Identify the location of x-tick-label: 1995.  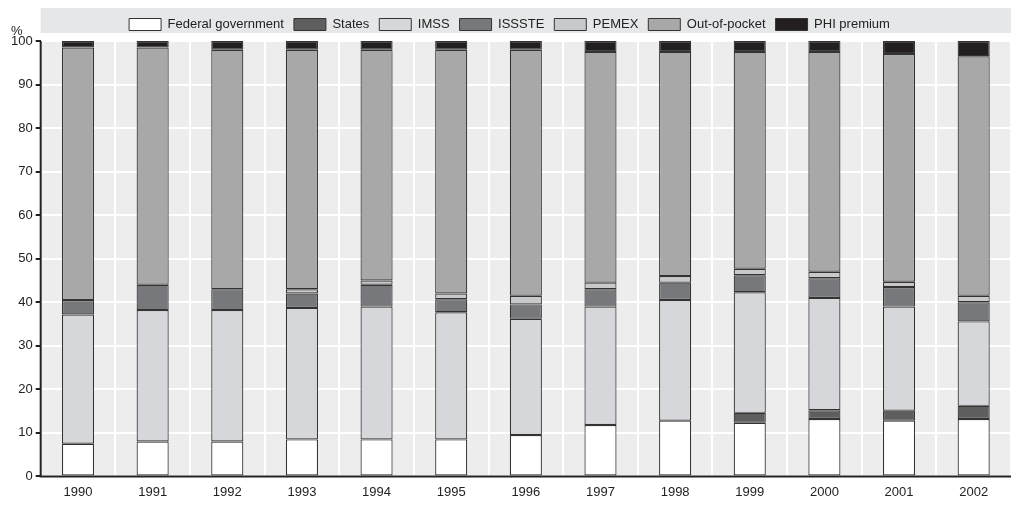
(451, 491).